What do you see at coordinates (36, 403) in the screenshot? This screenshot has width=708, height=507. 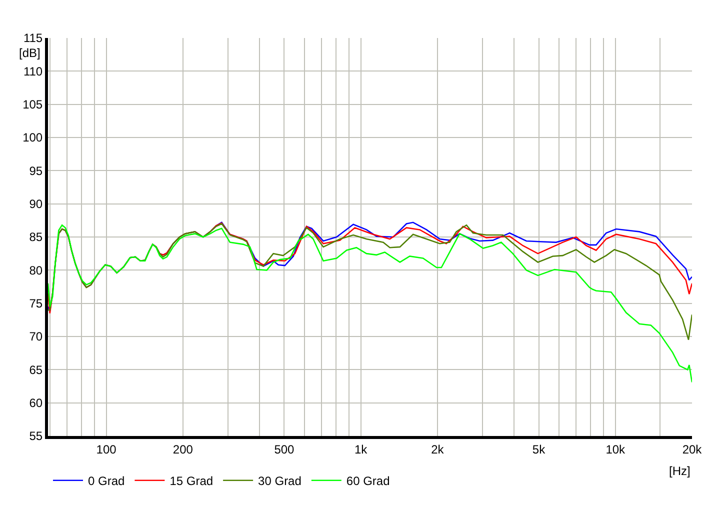 I see `y-tick-label: 60` at bounding box center [36, 403].